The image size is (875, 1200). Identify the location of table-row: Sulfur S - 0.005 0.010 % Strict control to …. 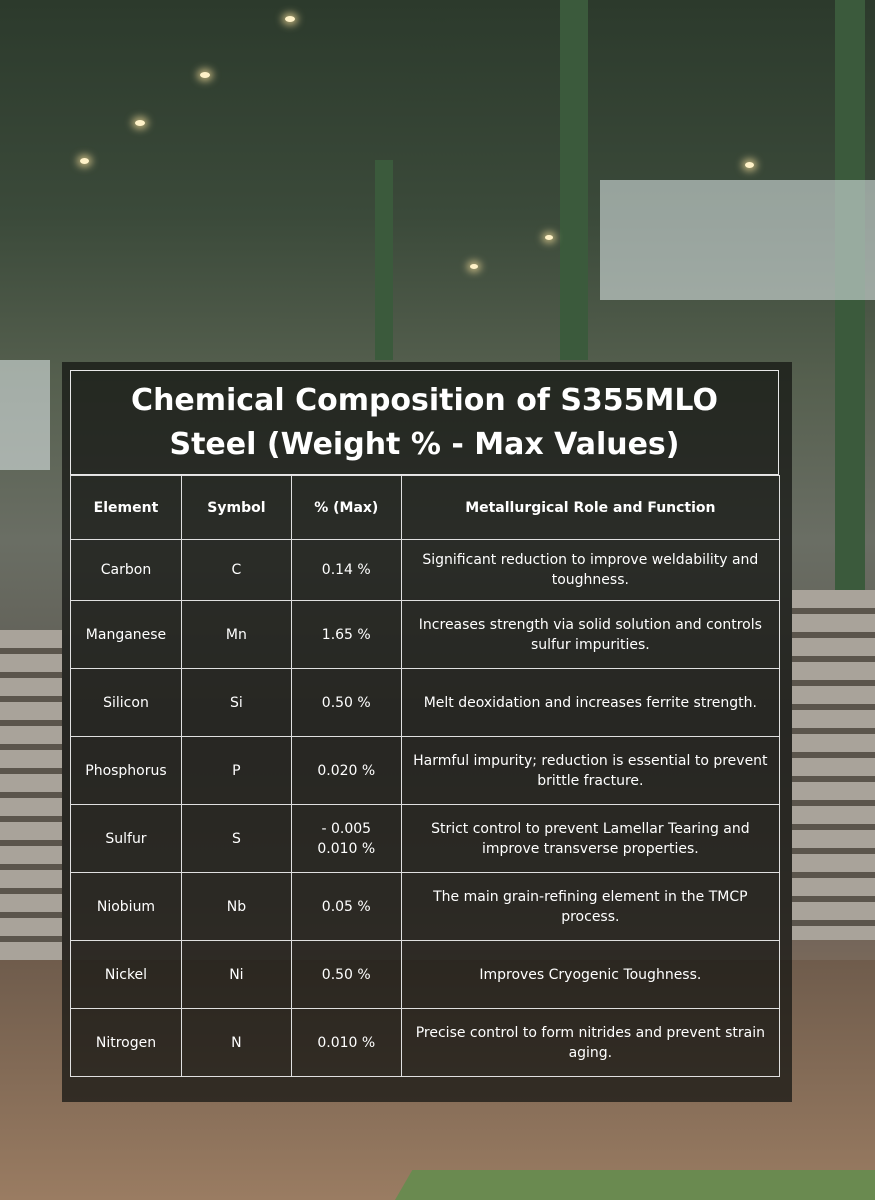
(425, 838).